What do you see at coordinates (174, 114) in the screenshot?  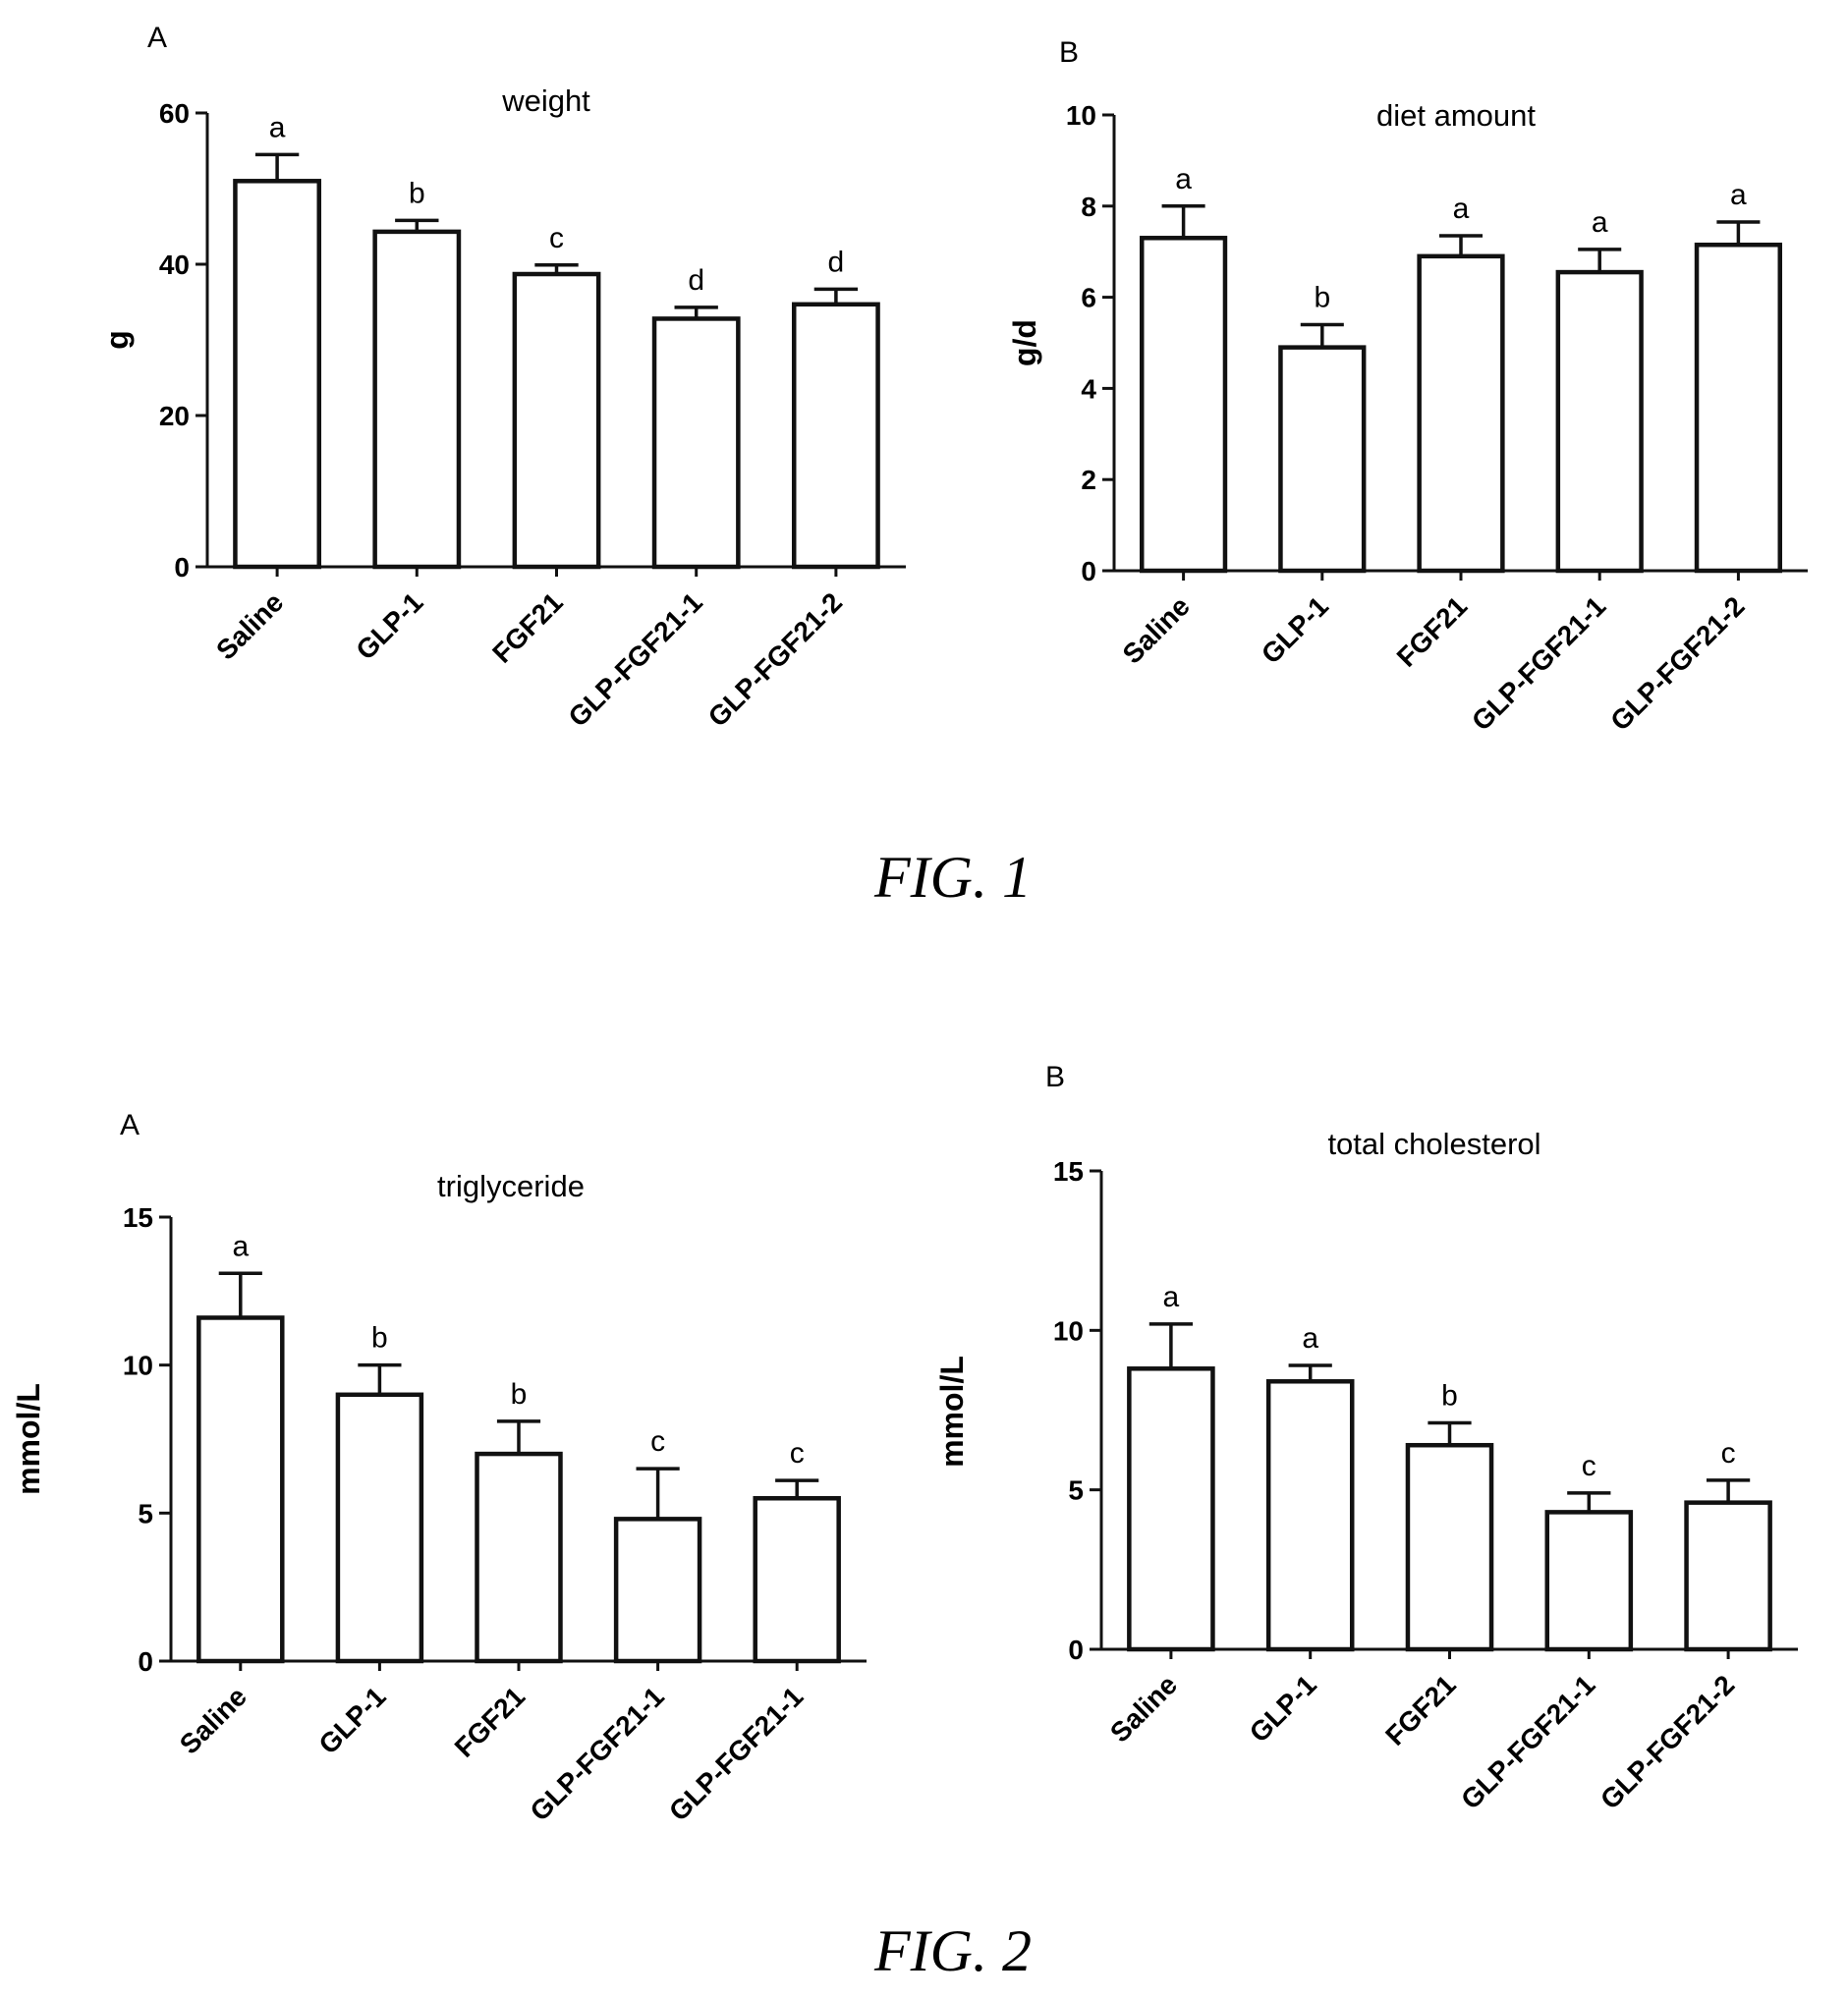 I see `y-tick-label: 60` at bounding box center [174, 114].